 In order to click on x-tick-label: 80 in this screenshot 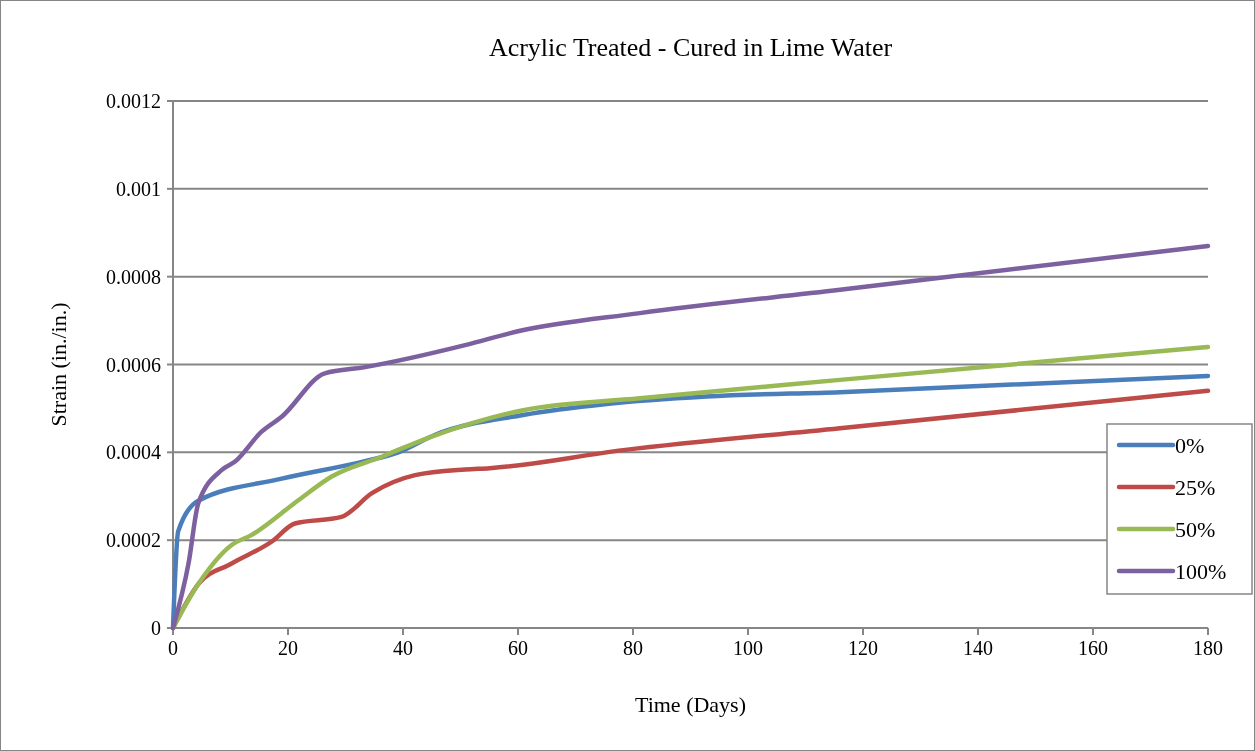, I will do `click(633, 648)`.